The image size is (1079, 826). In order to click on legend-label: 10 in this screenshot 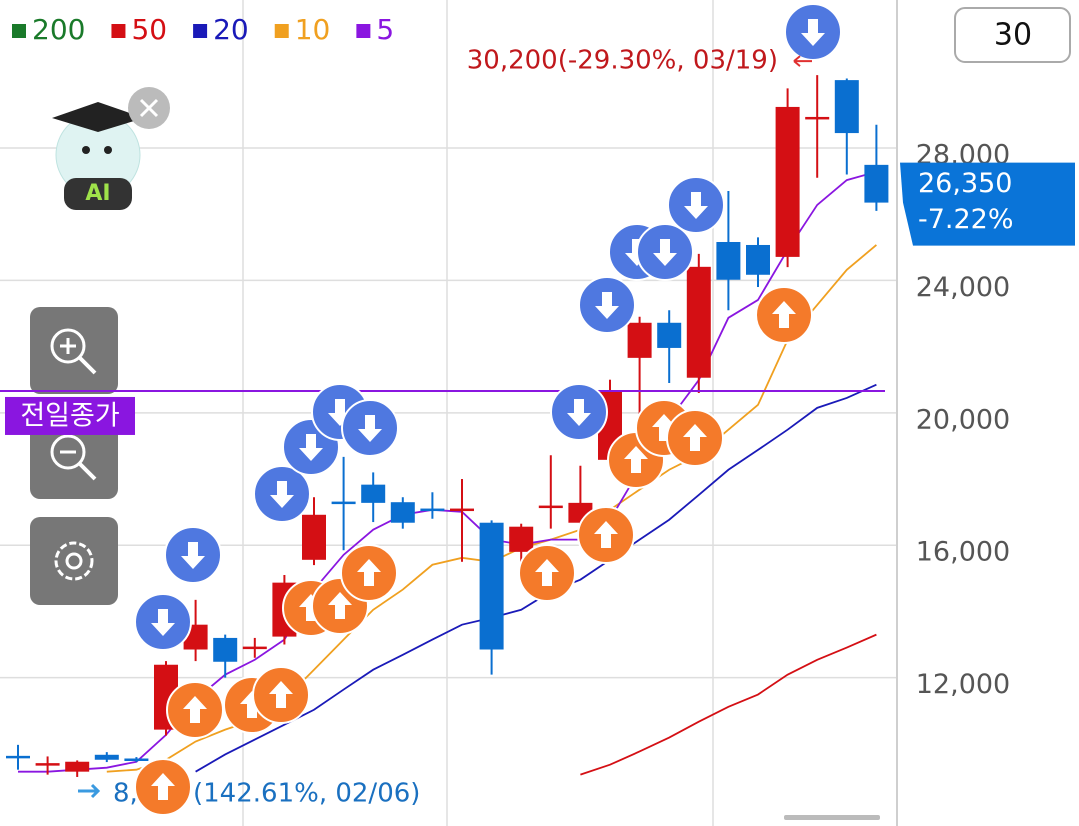, I will do `click(313, 29)`.